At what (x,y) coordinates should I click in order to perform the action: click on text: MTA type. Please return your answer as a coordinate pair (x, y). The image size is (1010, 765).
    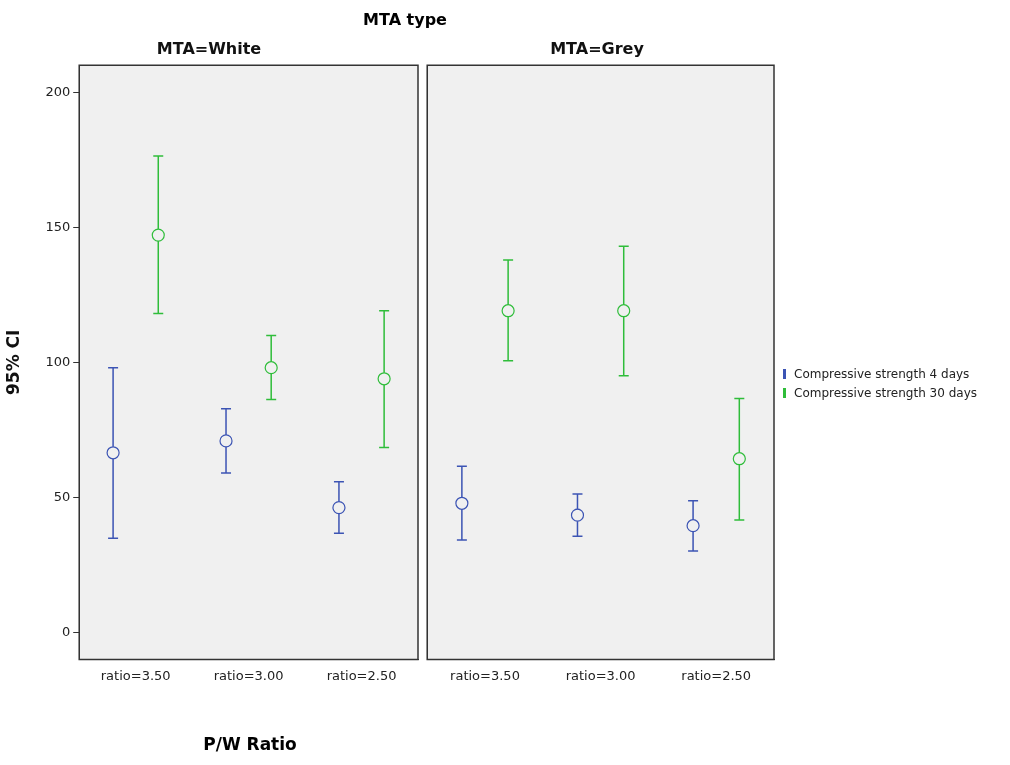
    Looking at the image, I should click on (405, 19).